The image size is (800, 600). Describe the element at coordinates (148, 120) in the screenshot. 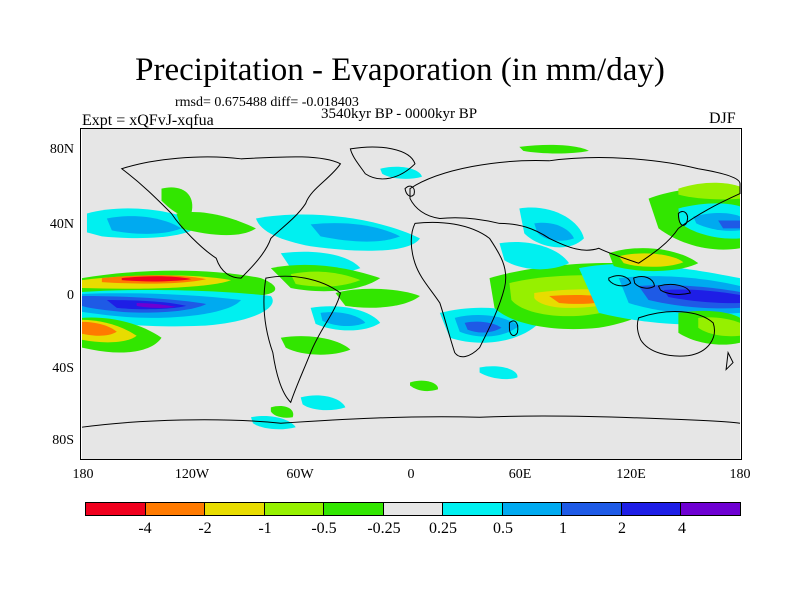

I see `experiment-label: Expt = xQFvJ-xqfua` at that location.